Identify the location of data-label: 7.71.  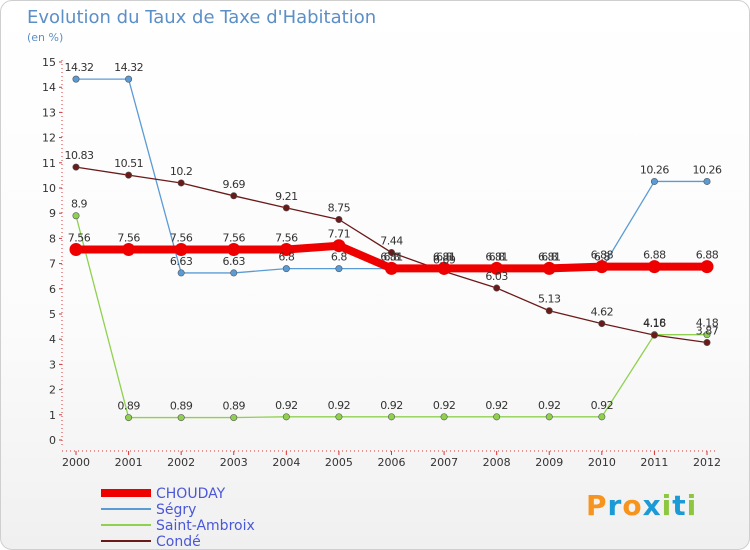
(339, 234).